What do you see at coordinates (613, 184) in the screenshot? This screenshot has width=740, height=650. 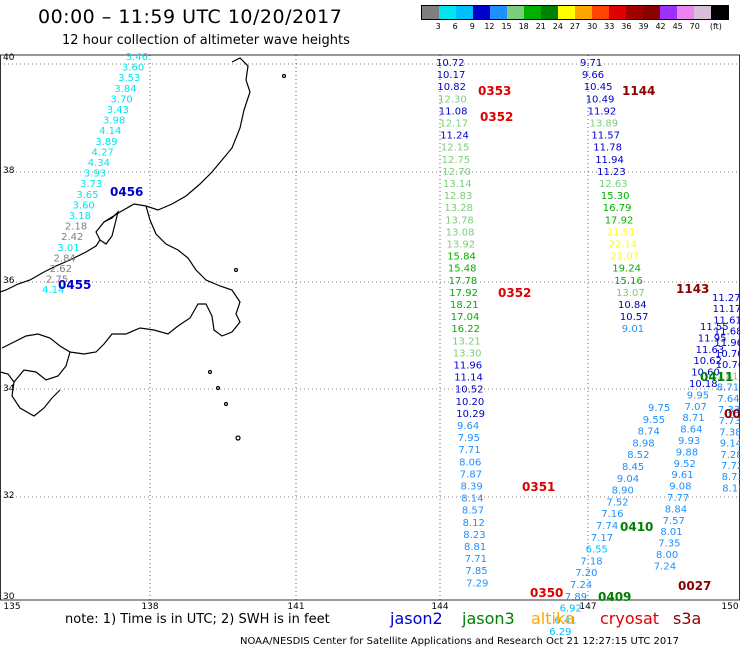 I see `wave-height-value: 12.63` at bounding box center [613, 184].